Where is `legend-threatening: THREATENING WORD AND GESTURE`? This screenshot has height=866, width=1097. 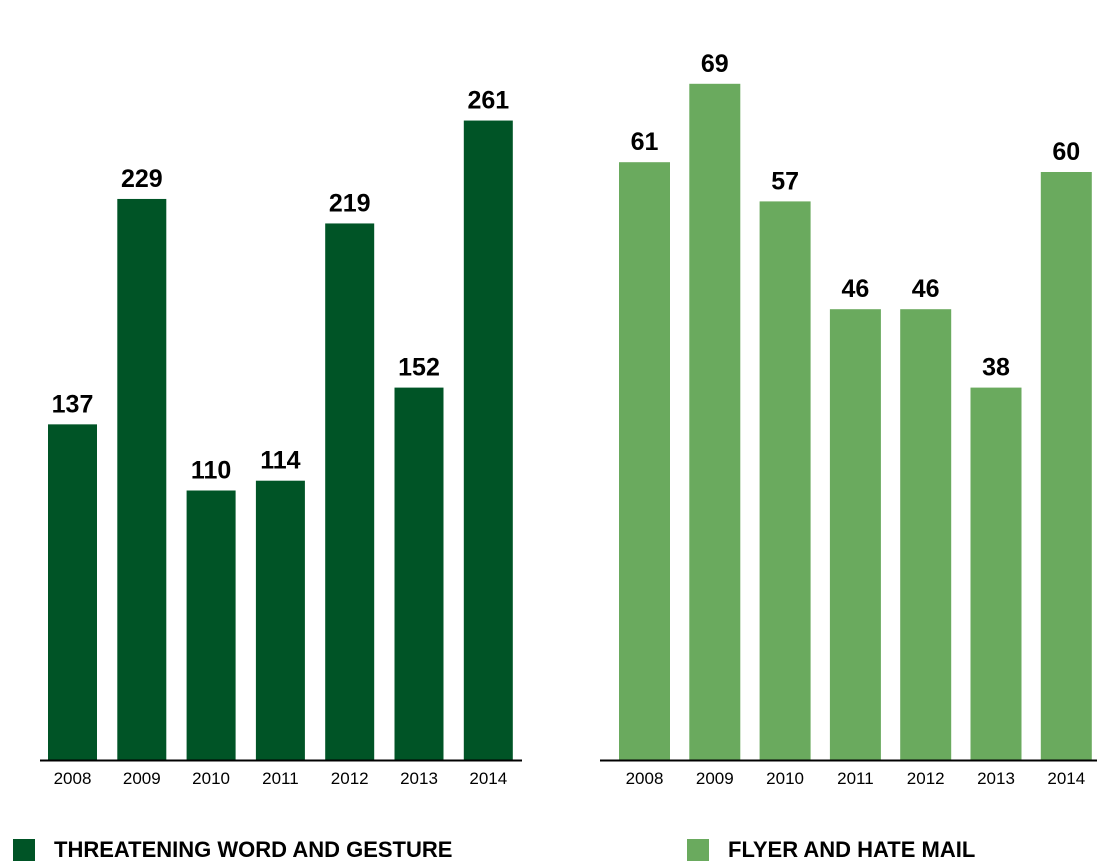
legend-threatening: THREATENING WORD AND GESTURE is located at coordinates (232, 850).